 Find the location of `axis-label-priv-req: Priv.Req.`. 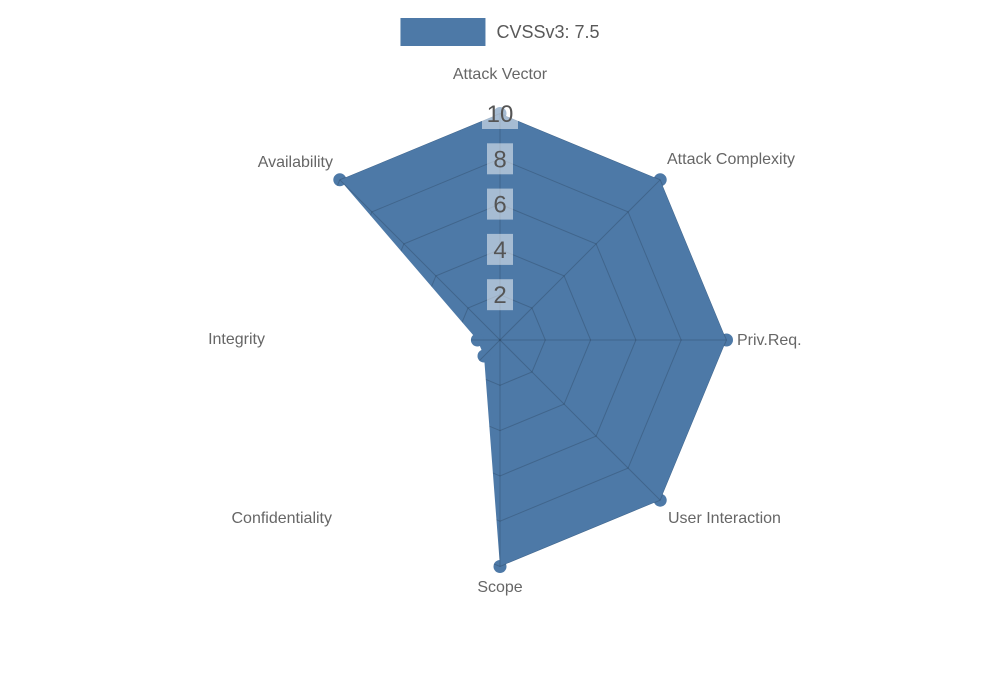

axis-label-priv-req: Priv.Req. is located at coordinates (769, 340).